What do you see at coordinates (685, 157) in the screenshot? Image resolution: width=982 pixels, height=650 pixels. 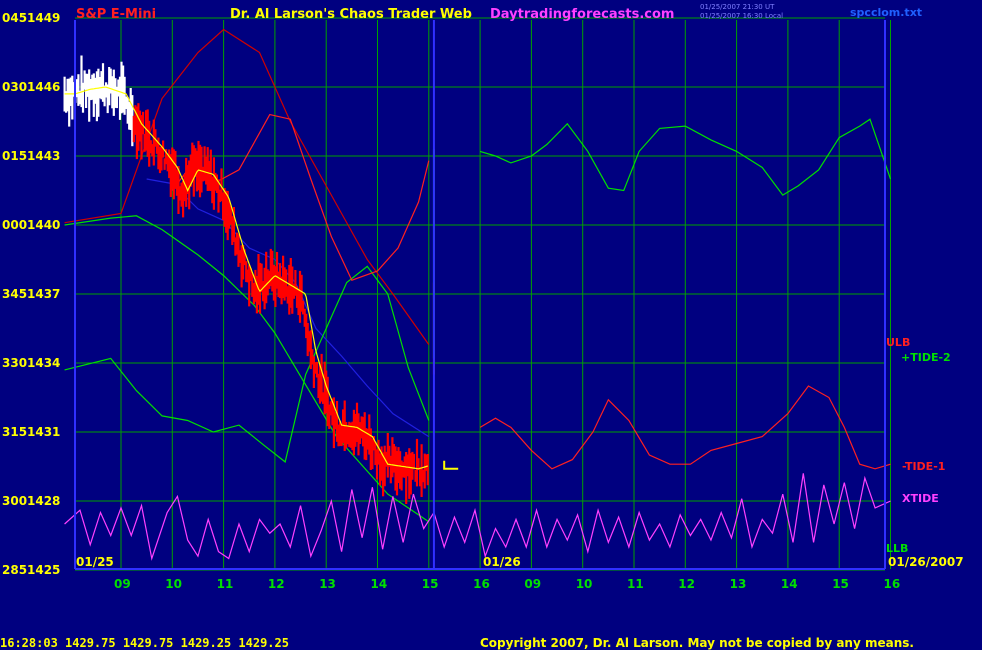 I see `series--tide-2-01-26` at bounding box center [685, 157].